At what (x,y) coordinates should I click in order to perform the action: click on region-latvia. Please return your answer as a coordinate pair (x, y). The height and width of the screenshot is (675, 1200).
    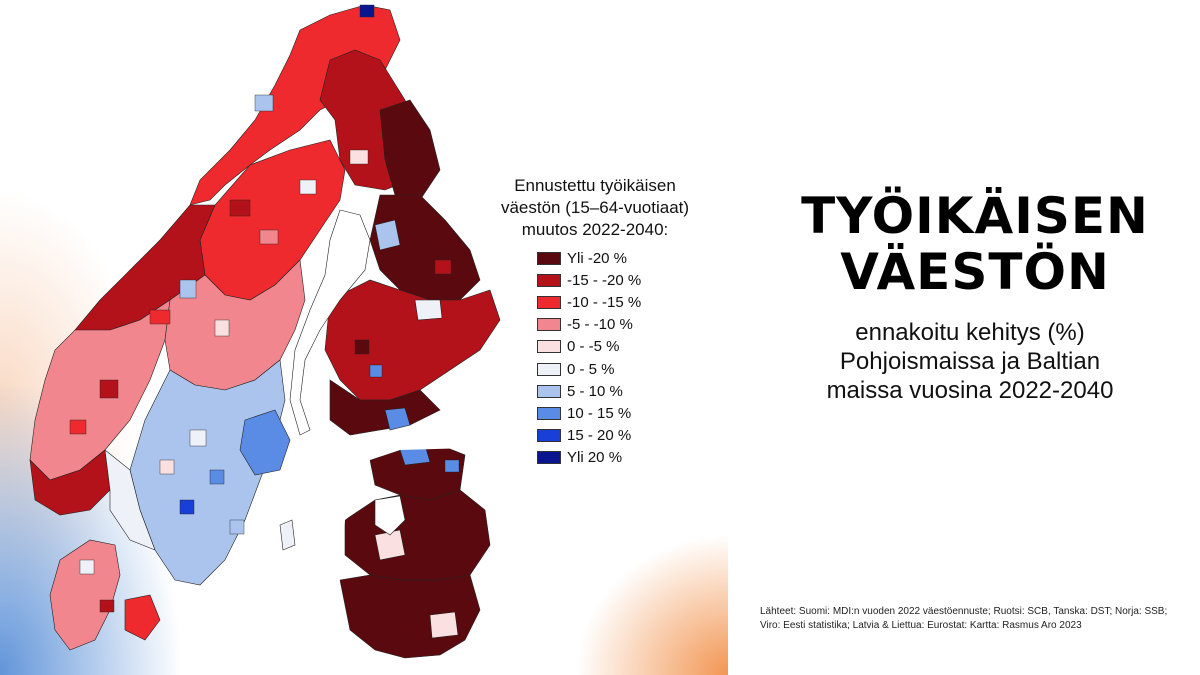
    Looking at the image, I should click on (417, 535).